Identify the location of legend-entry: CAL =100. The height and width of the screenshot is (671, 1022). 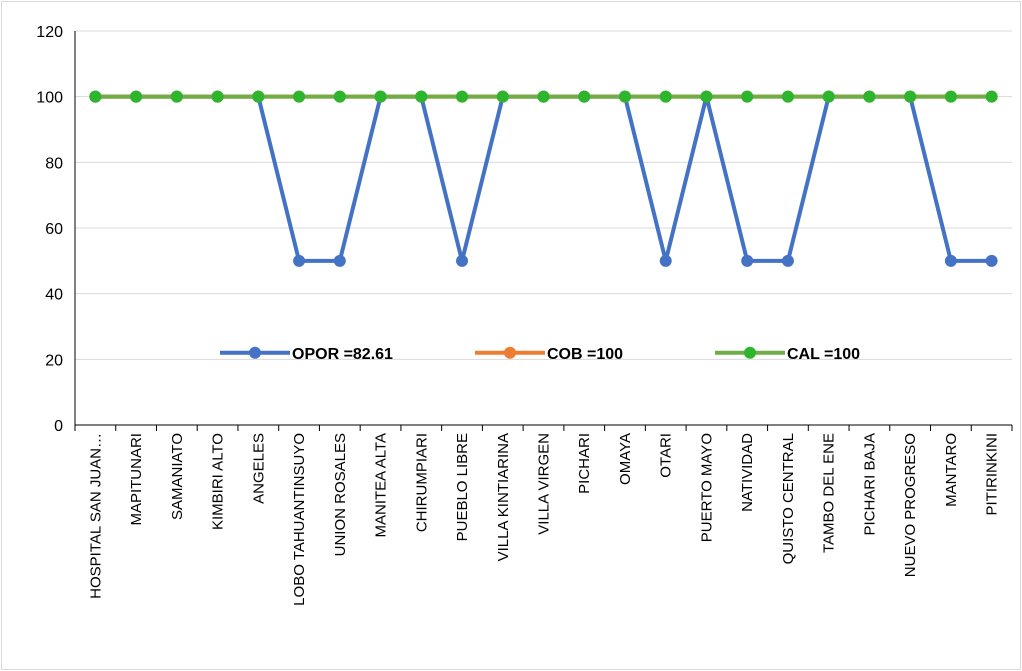
(787, 354).